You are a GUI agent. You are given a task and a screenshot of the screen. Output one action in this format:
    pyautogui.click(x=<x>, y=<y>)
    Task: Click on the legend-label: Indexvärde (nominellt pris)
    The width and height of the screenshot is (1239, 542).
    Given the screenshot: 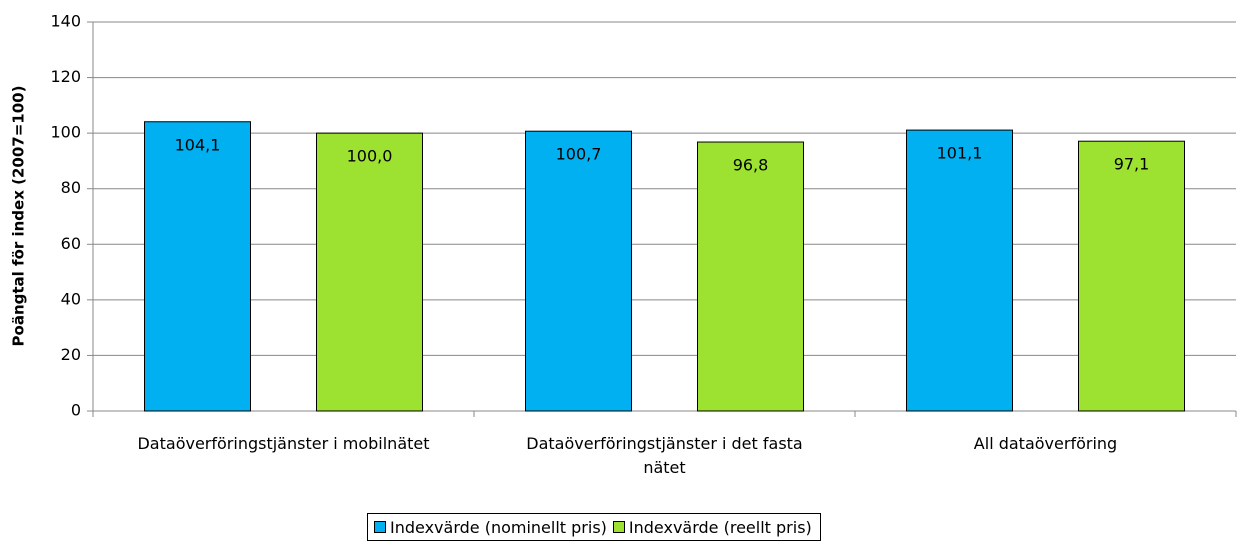 What is the action you would take?
    pyautogui.click(x=498, y=527)
    